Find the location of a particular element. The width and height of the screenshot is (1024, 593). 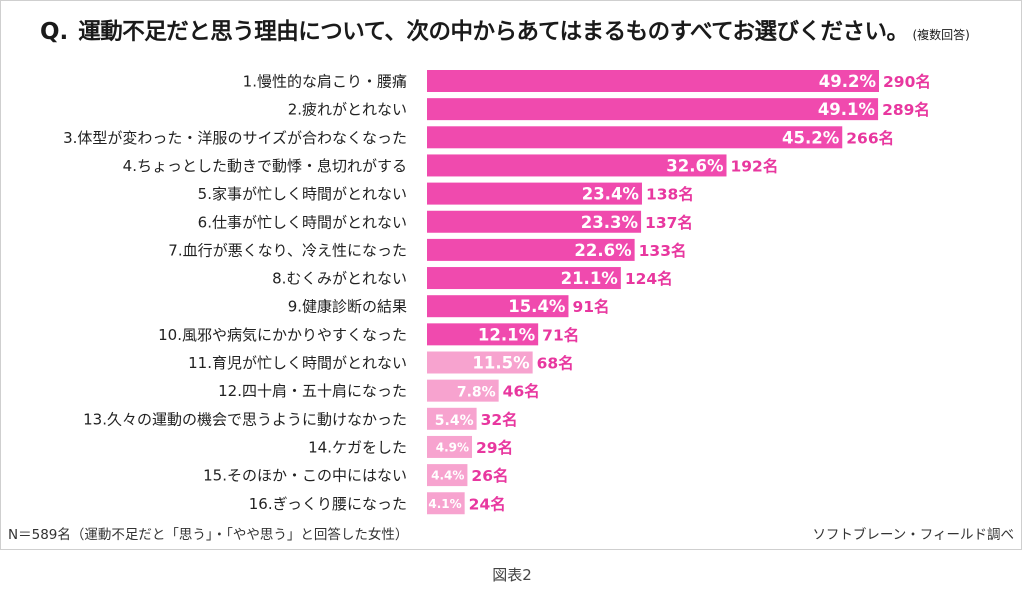

percent-label-8: 21.1% is located at coordinates (590, 278).